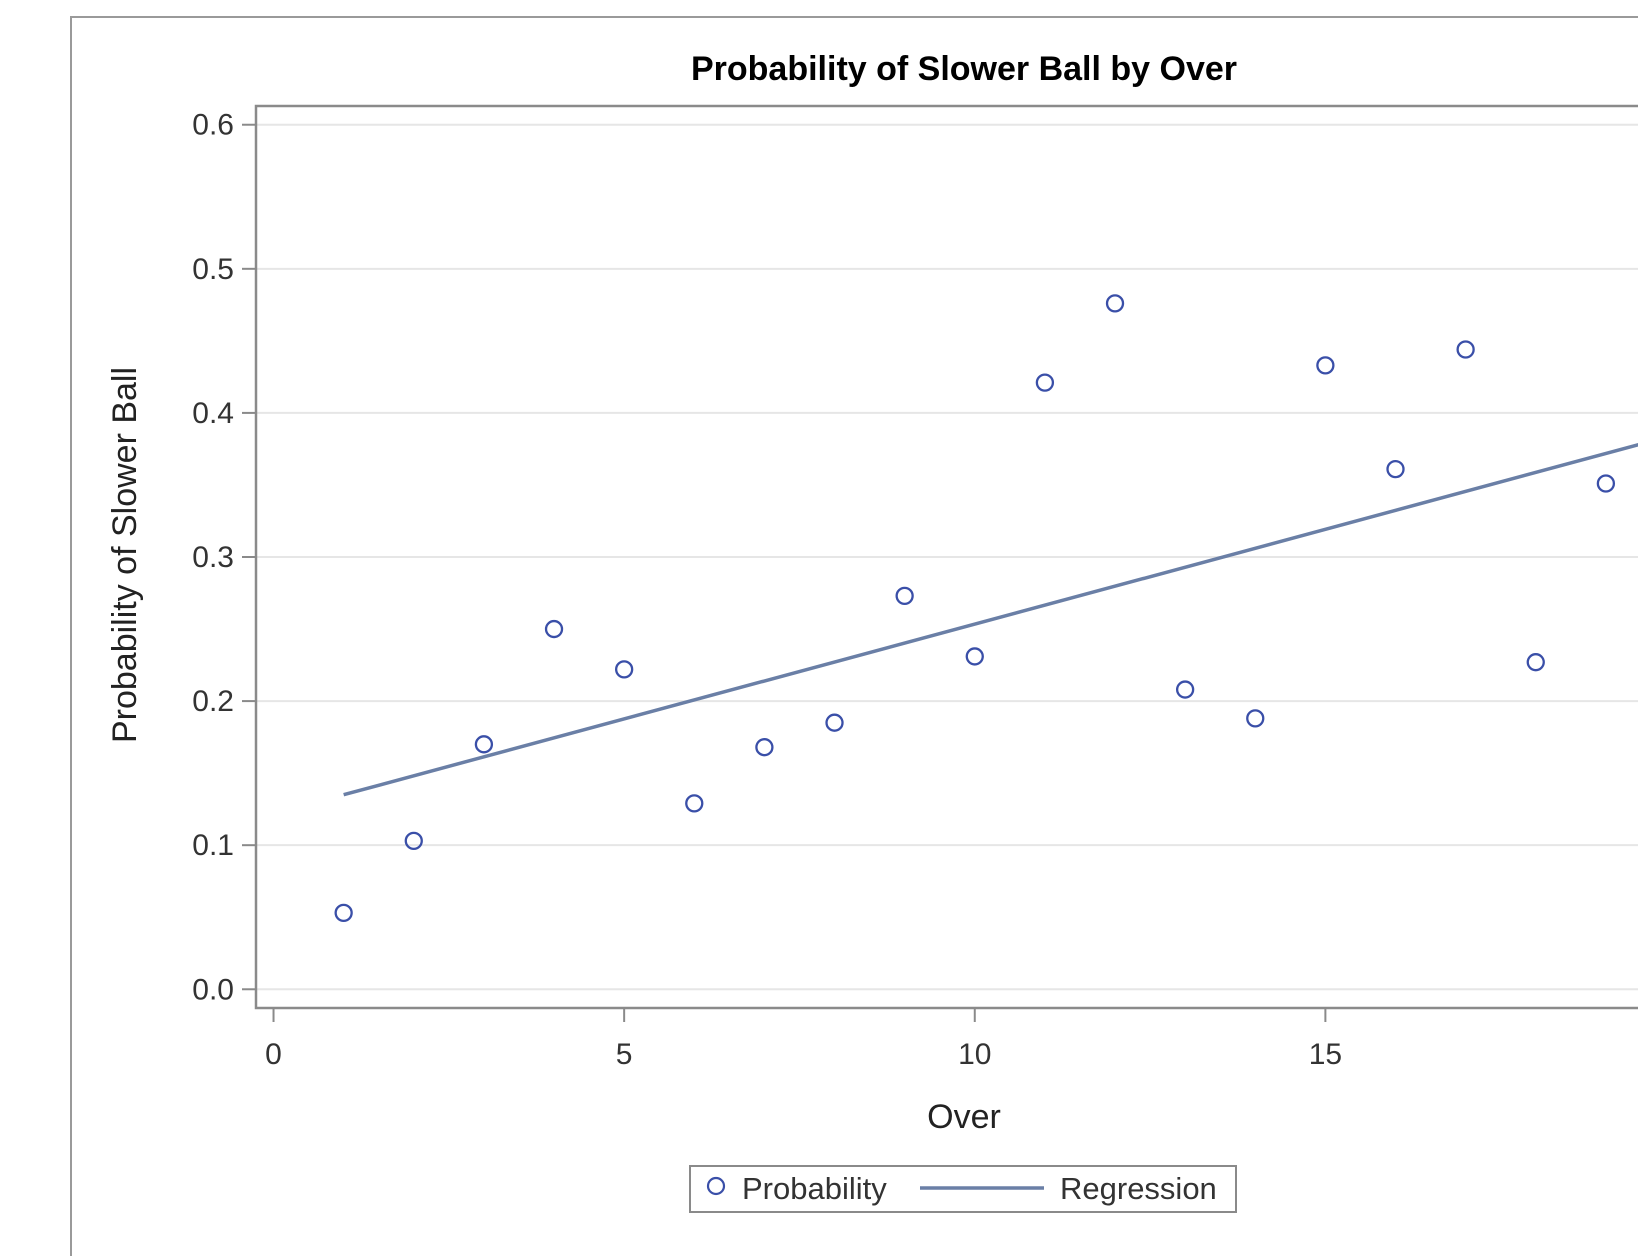 This screenshot has width=1638, height=1256. What do you see at coordinates (716, 1186) in the screenshot?
I see `legend-probability-marker` at bounding box center [716, 1186].